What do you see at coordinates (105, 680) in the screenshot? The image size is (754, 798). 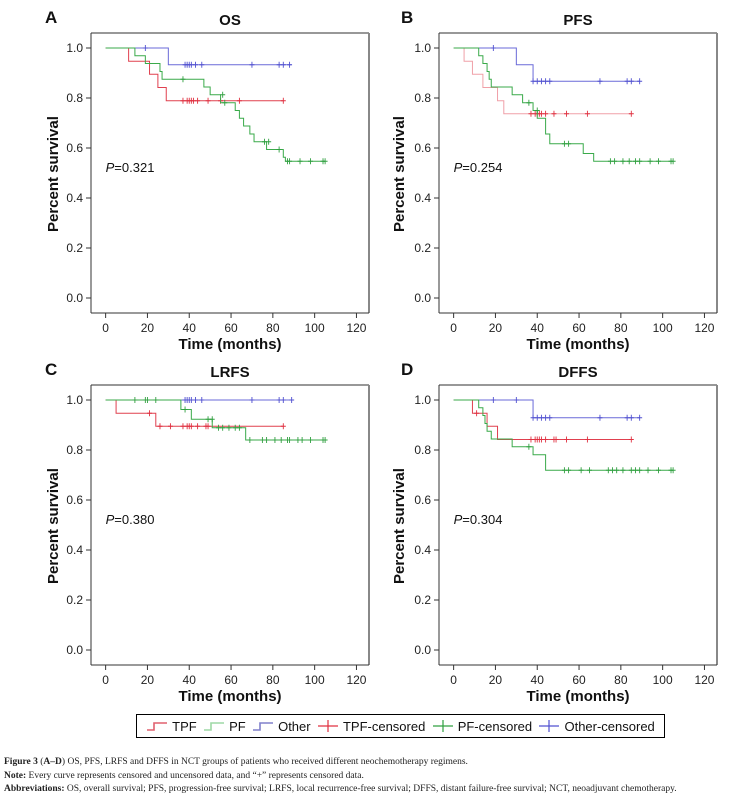 I see `x-tick-label: 0` at bounding box center [105, 680].